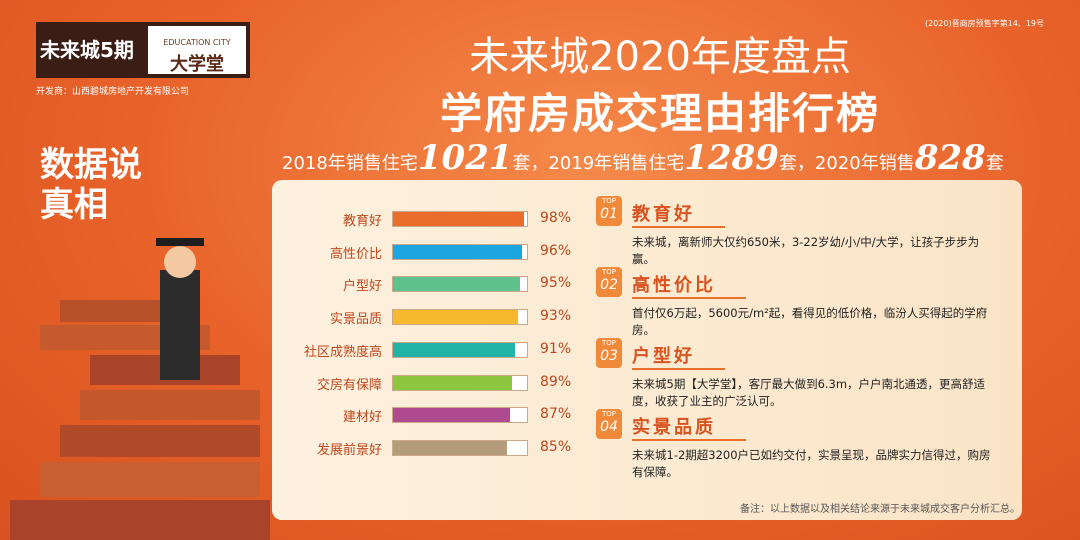 This screenshot has height=540, width=1080. I want to click on sales-number: 828, so click(950, 158).